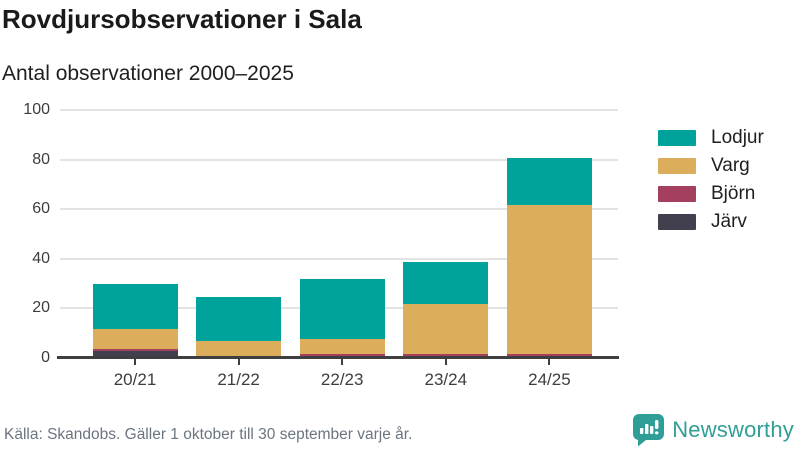  Describe the element at coordinates (338, 357) in the screenshot. I see `x-axis-line` at that location.